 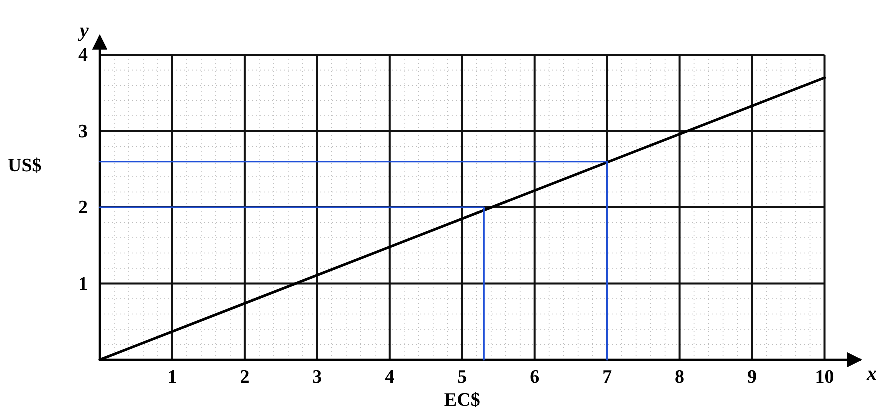 What do you see at coordinates (245, 377) in the screenshot?
I see `x-tick-label: 2` at bounding box center [245, 377].